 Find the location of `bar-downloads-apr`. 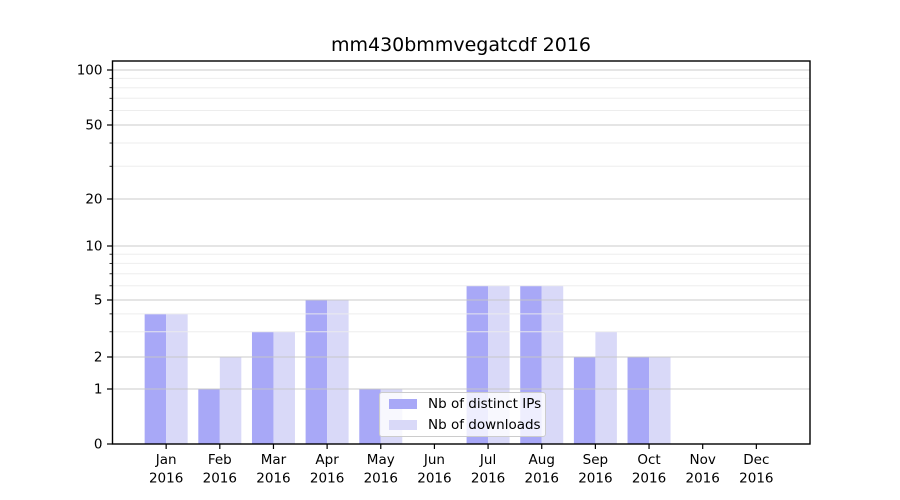

bar-downloads-apr is located at coordinates (338, 372).